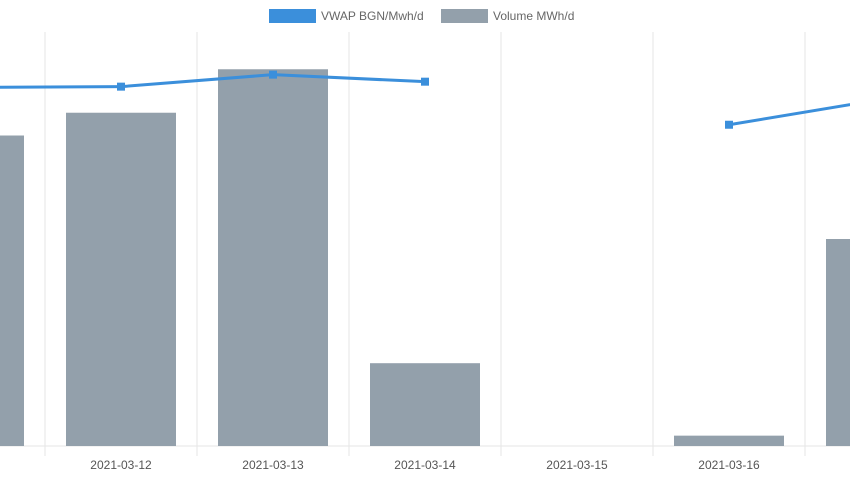 The height and width of the screenshot is (480, 850). Describe the element at coordinates (577, 465) in the screenshot. I see `x-tick-label: 2021-03-15` at that location.